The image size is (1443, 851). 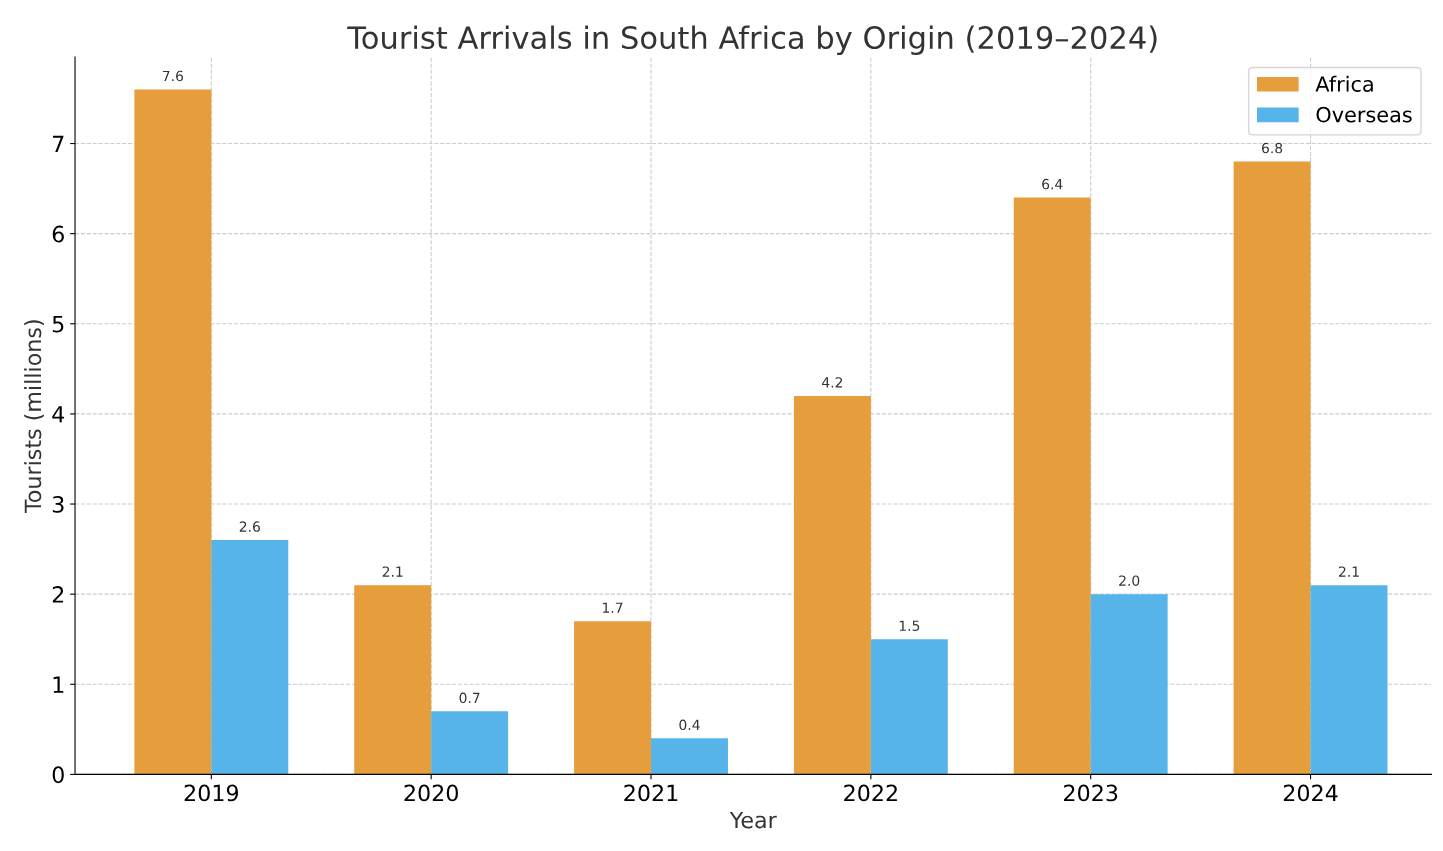 I want to click on data-label: 0.7, so click(x=469, y=698).